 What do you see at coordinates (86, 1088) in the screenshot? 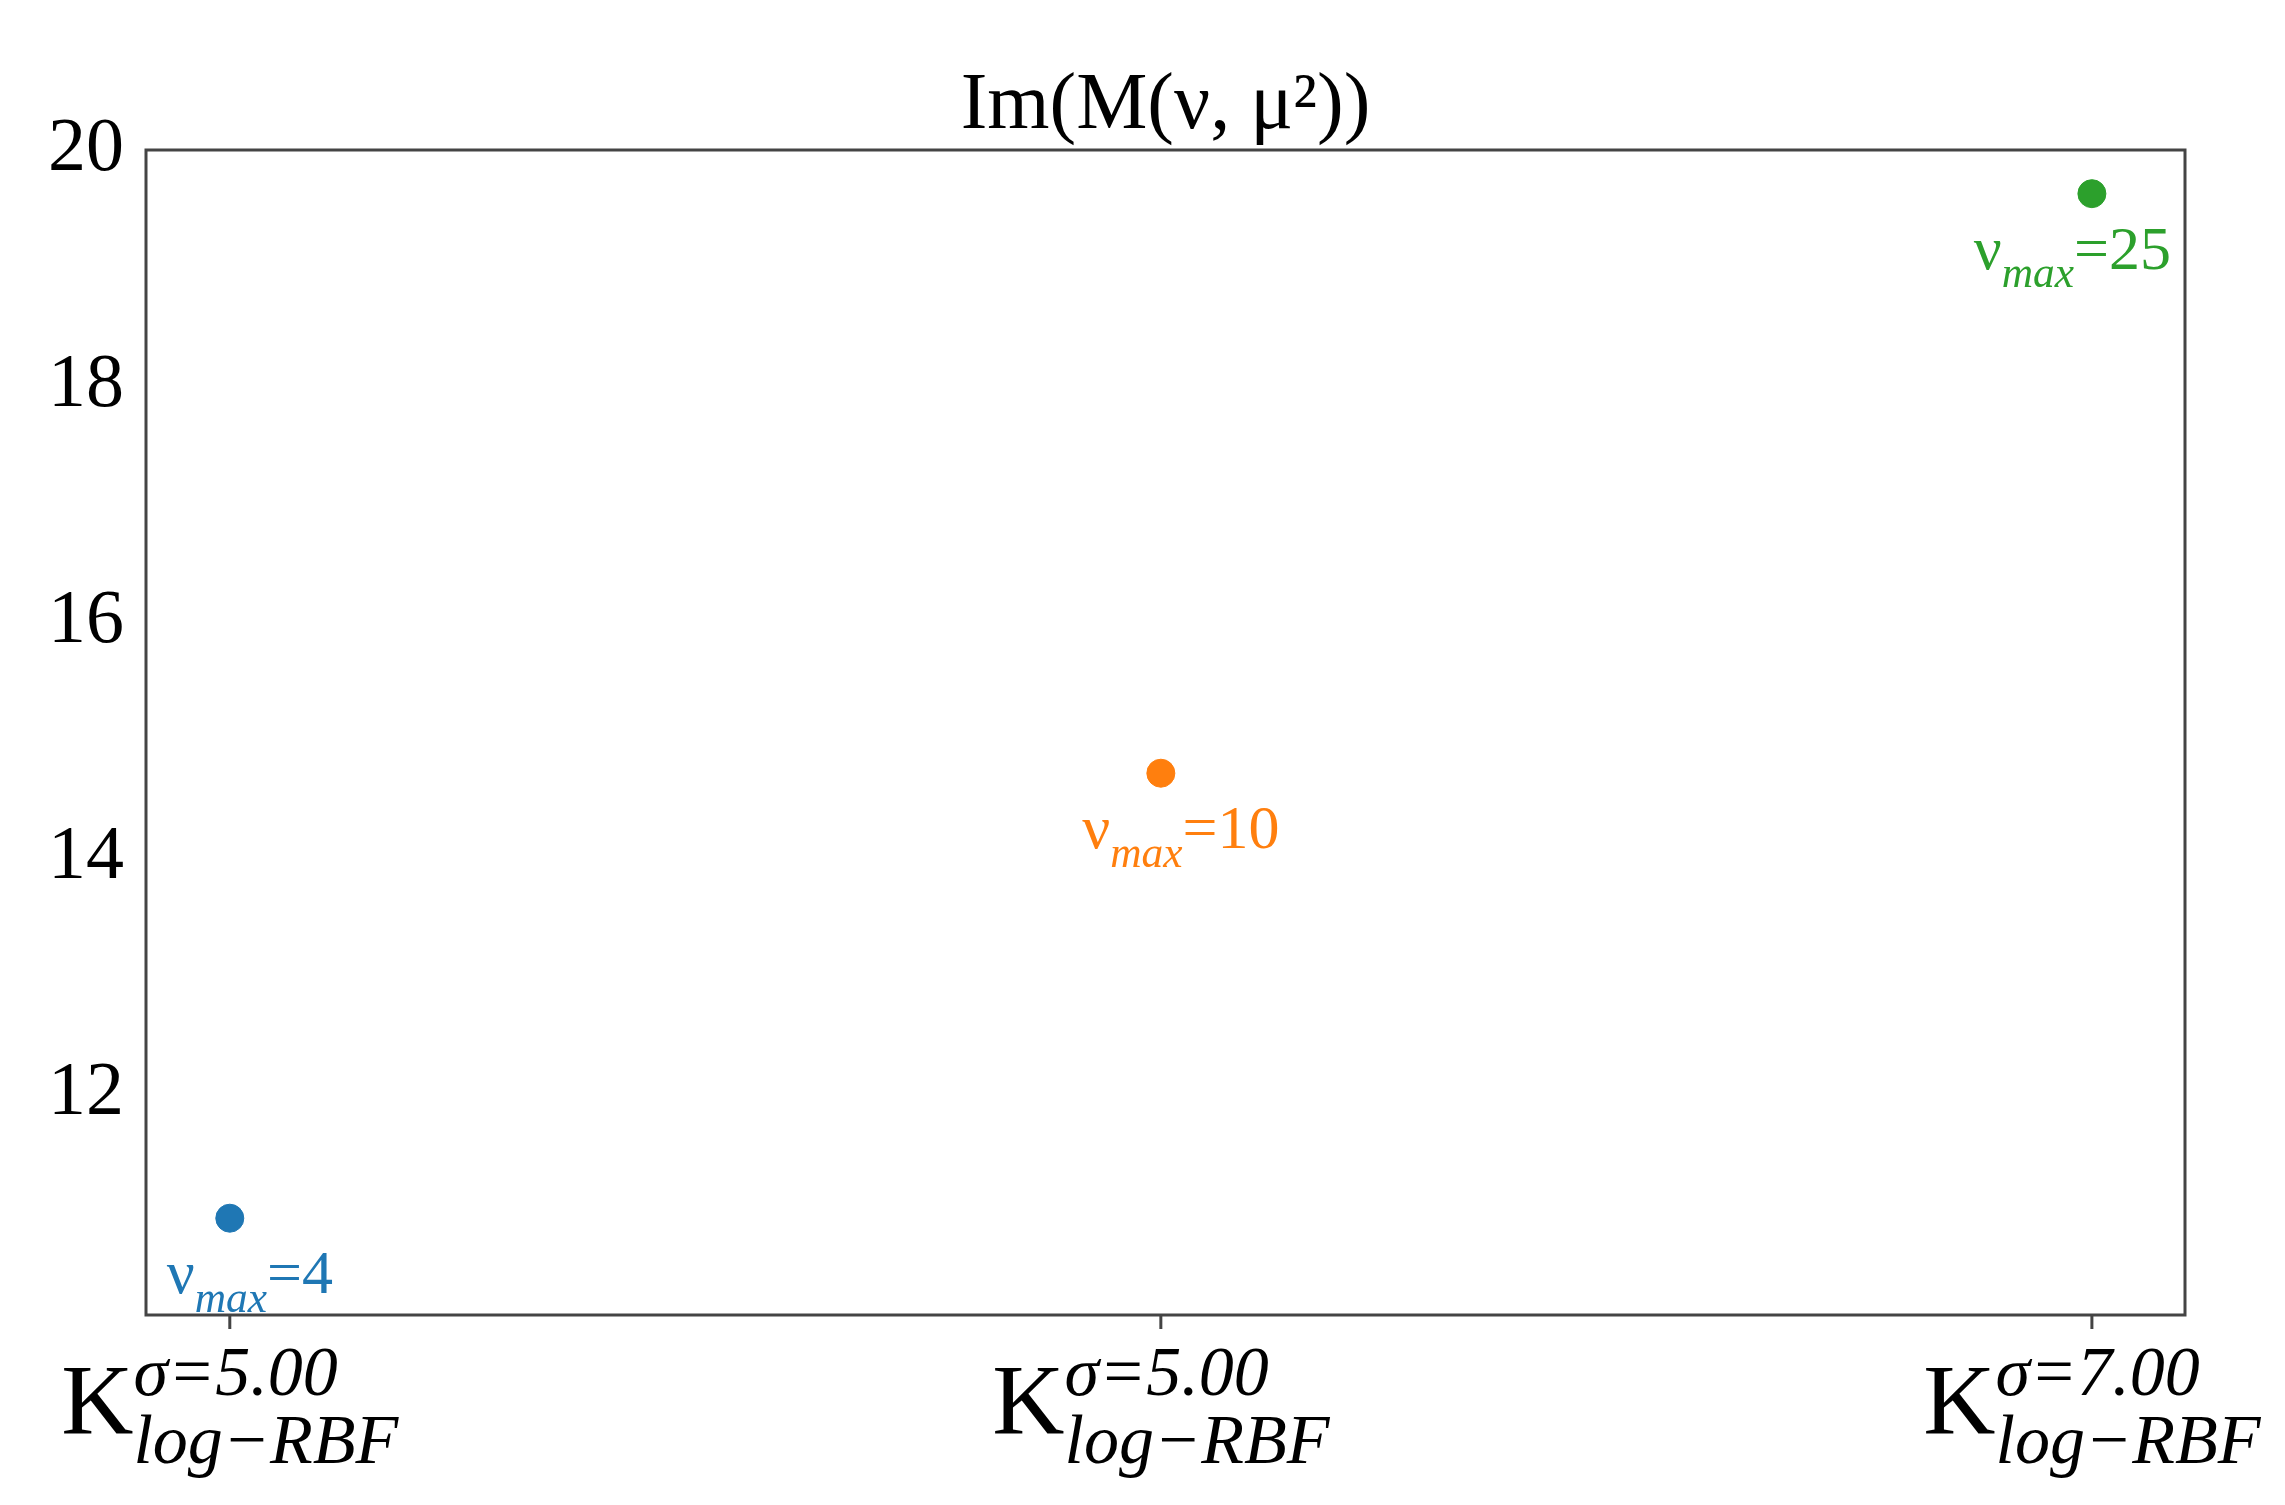
I see `y-tick-label: 12` at bounding box center [86, 1088].